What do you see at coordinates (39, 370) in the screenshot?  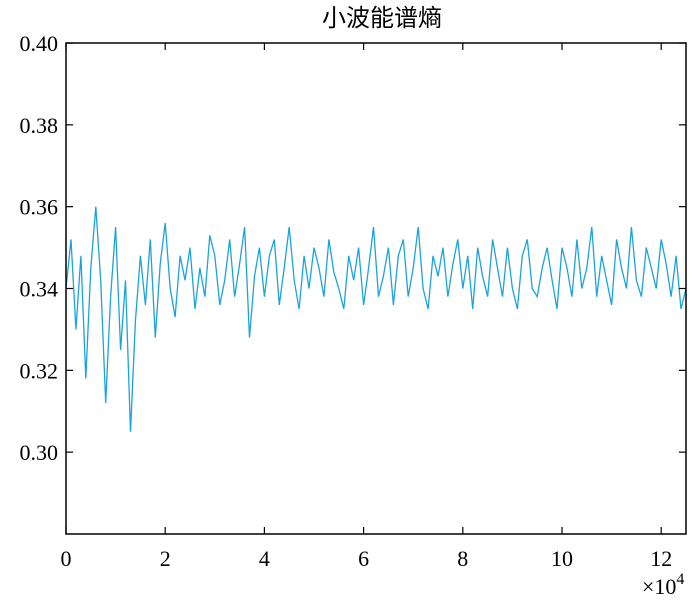 I see `y-tick-label: 0.32` at bounding box center [39, 370].